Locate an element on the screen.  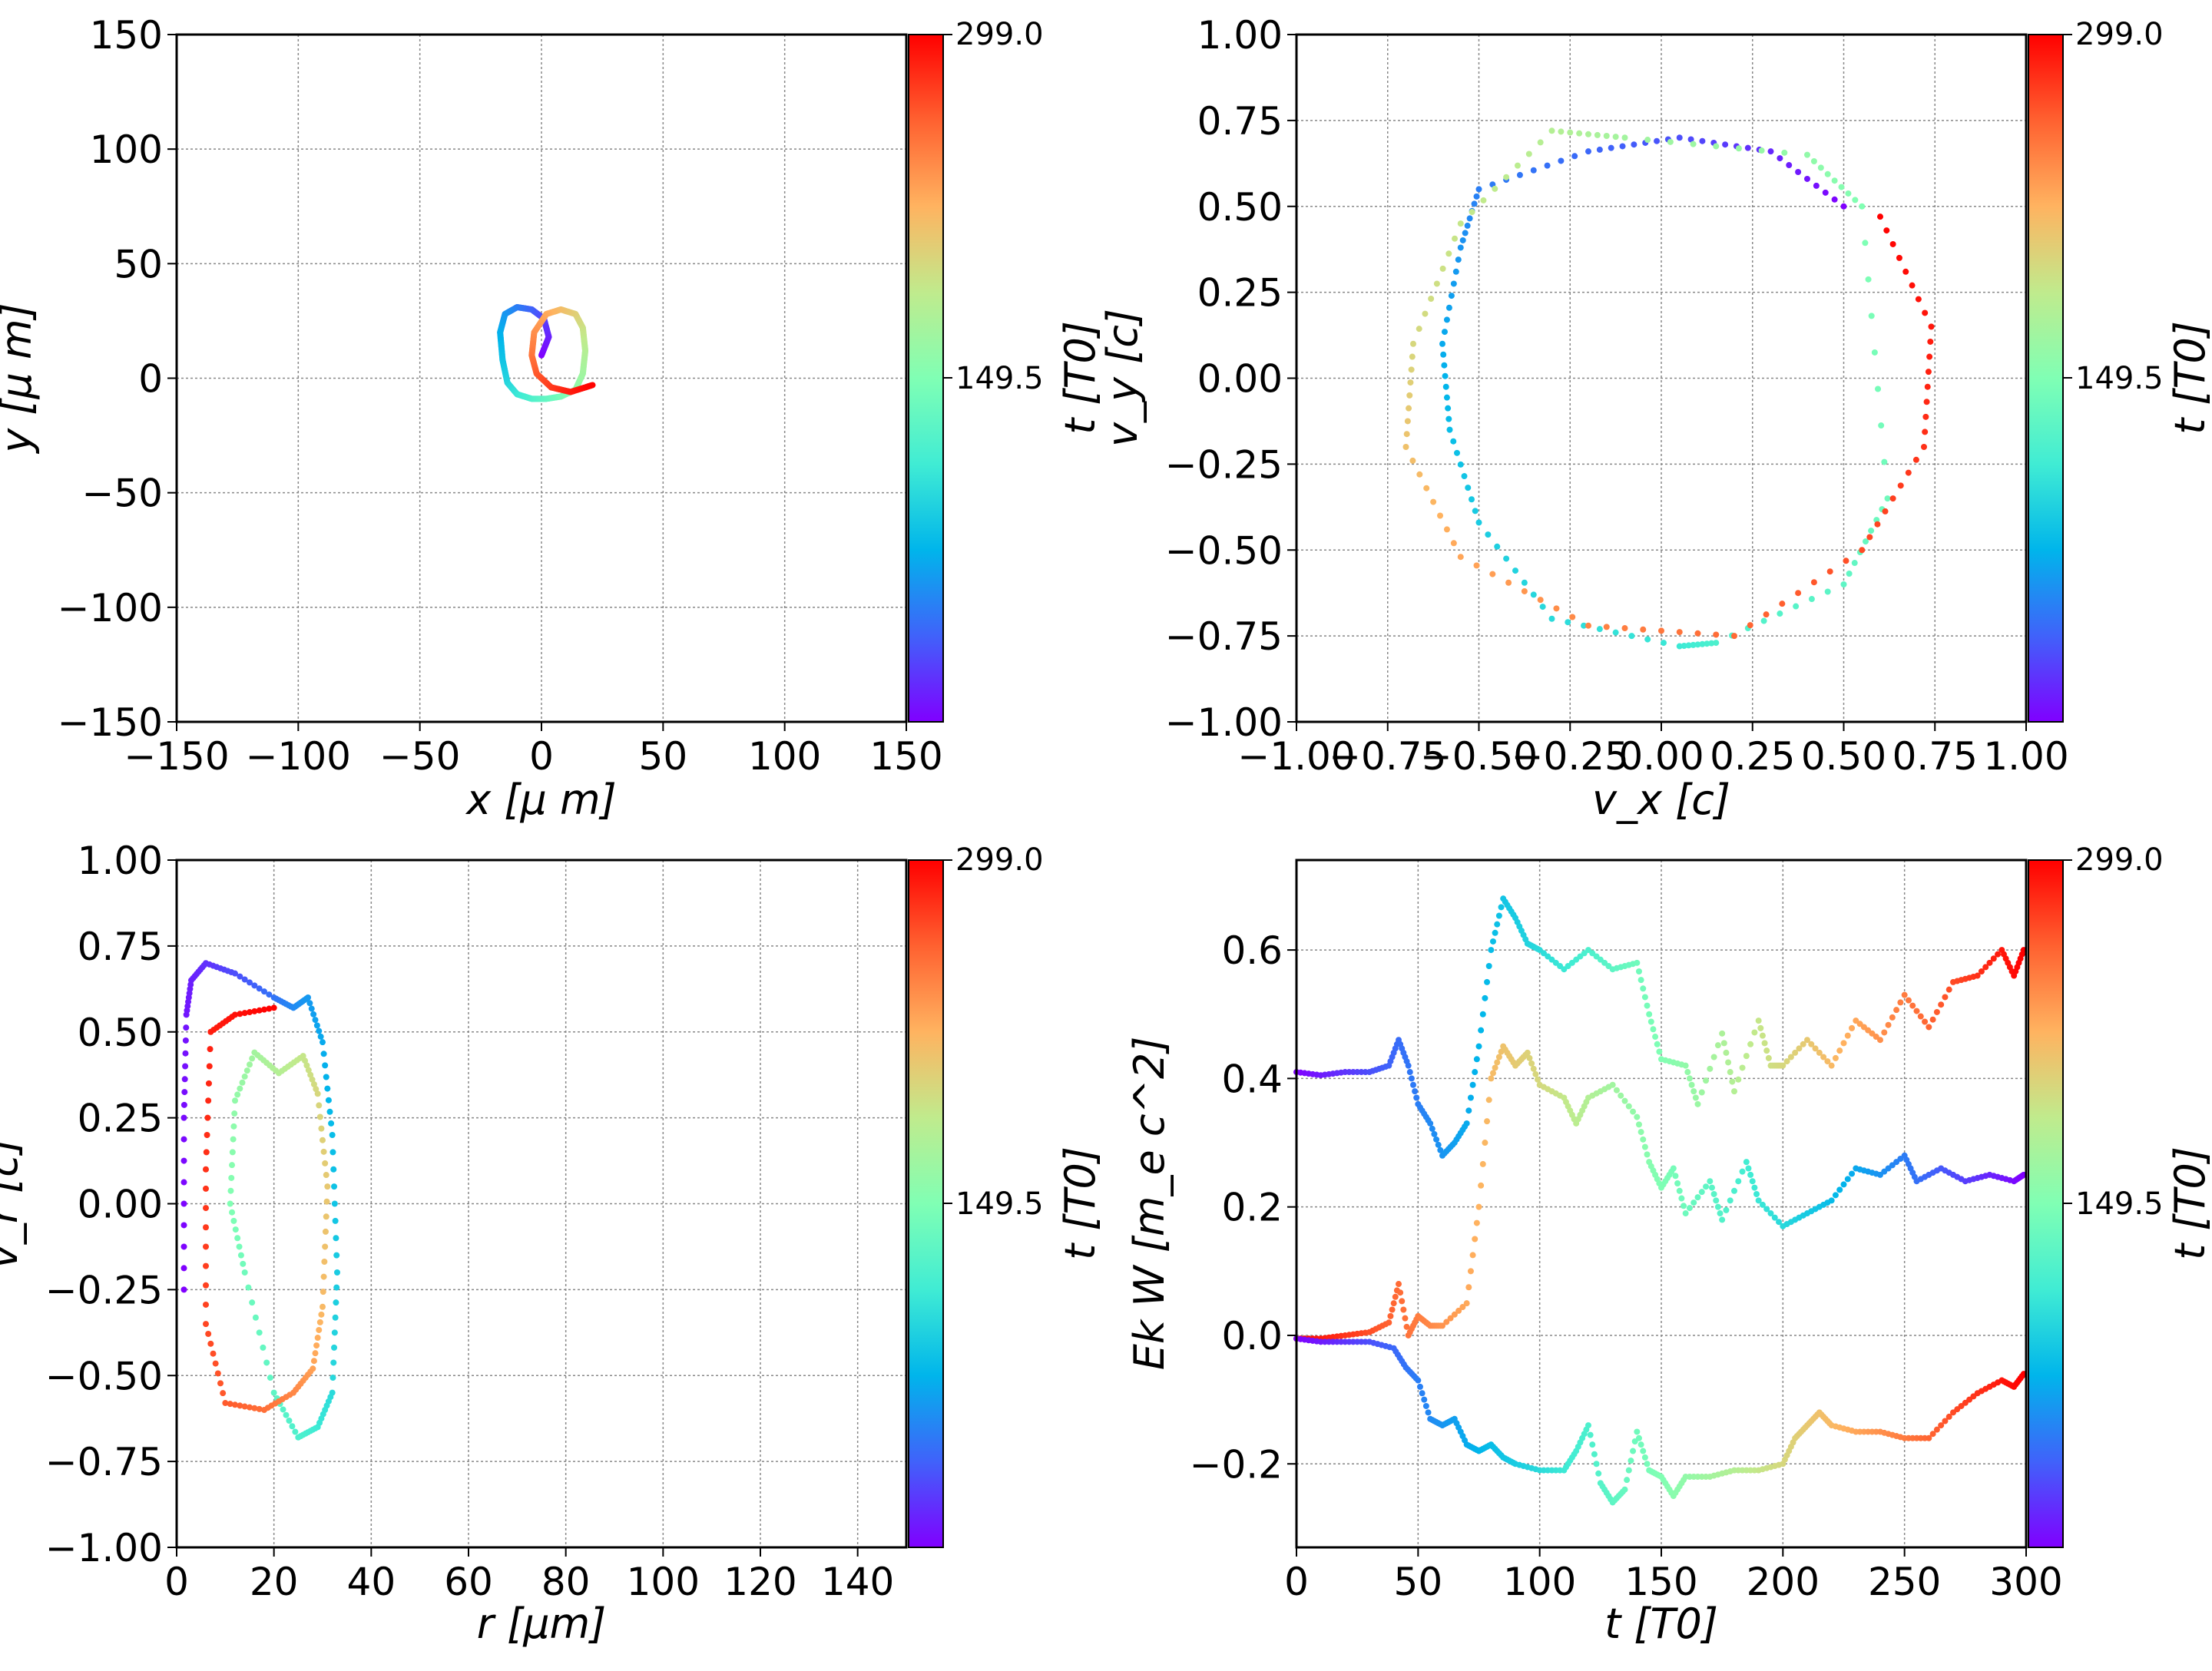
xtick-label: 20 is located at coordinates (275, 1582).